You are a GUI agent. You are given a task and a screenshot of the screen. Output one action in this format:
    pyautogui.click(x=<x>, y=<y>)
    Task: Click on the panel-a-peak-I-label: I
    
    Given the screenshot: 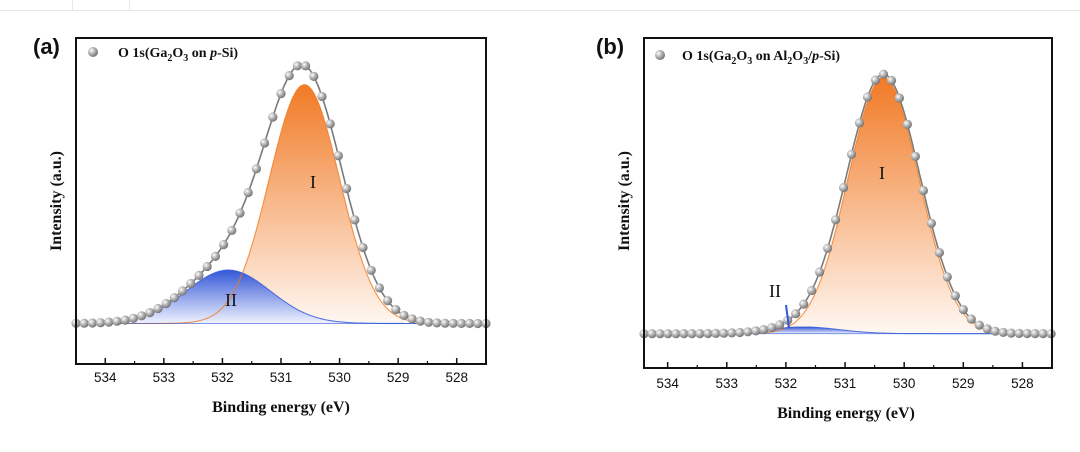 What is the action you would take?
    pyautogui.click(x=313, y=182)
    